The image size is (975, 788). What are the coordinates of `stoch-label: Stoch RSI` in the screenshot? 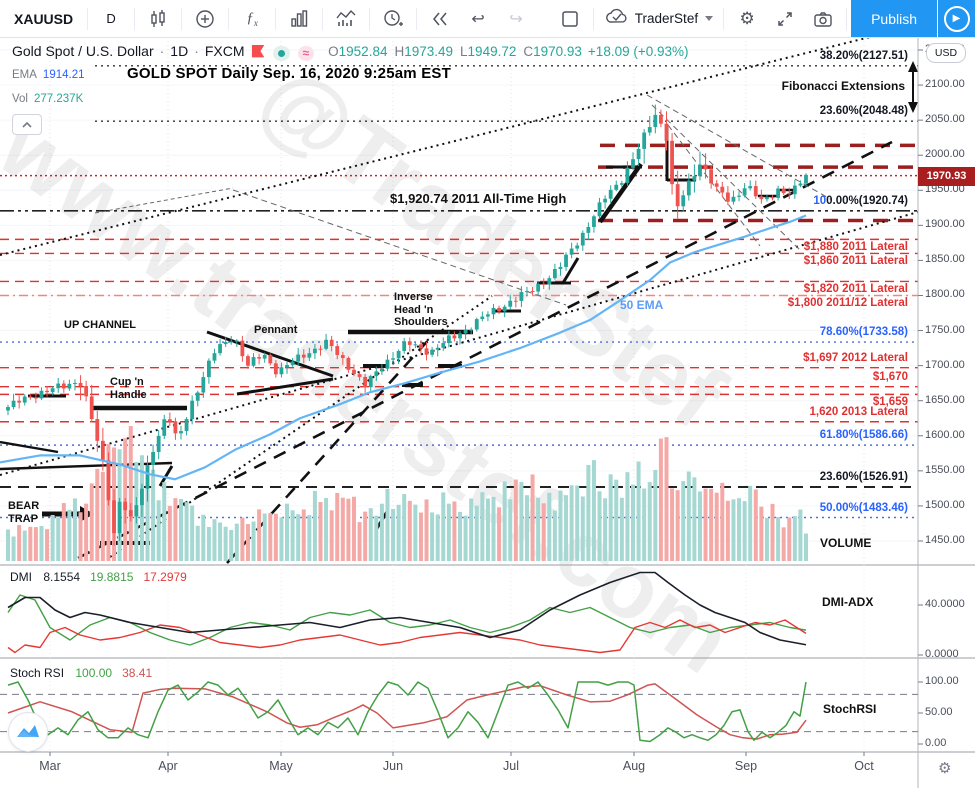 It's located at (37, 673).